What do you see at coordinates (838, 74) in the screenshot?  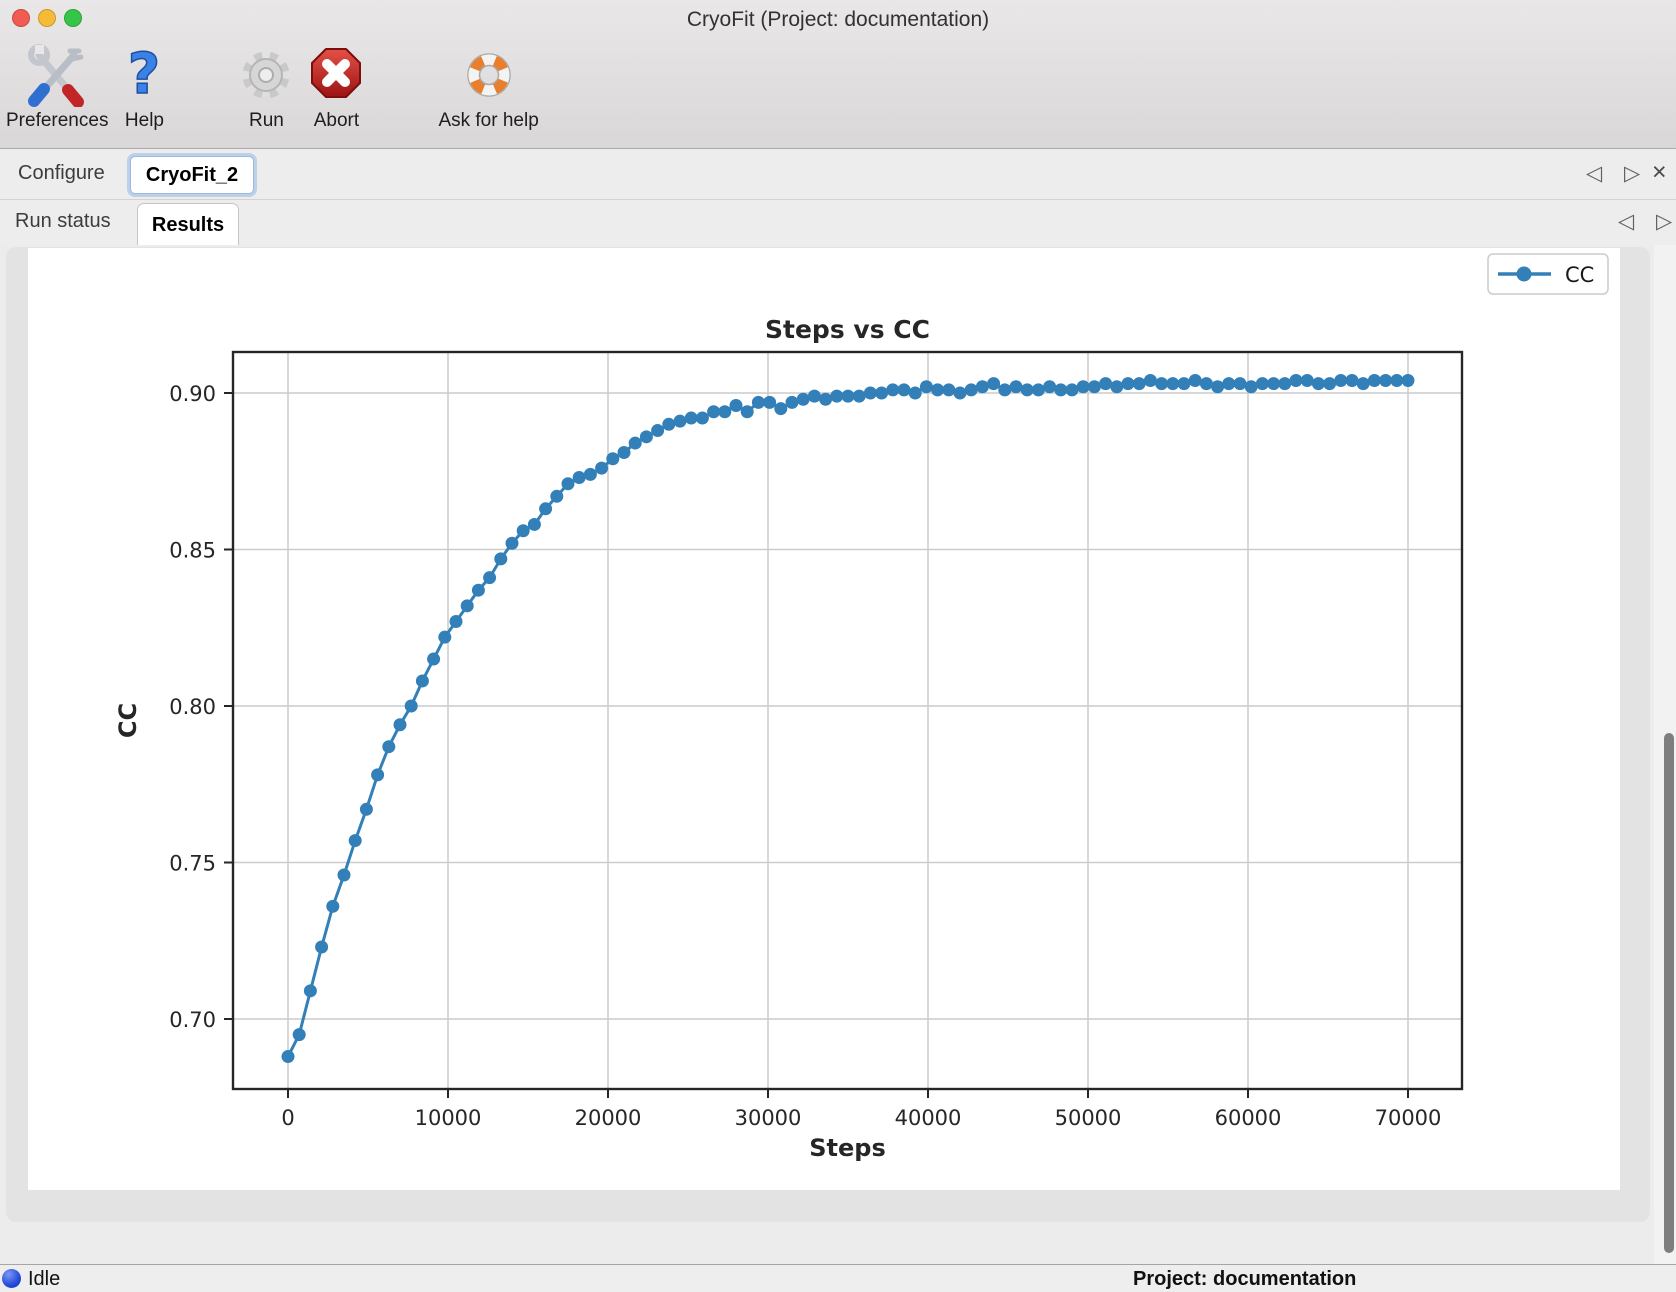 I see `window-chrome: CryoFit (Project: documentation)` at bounding box center [838, 74].